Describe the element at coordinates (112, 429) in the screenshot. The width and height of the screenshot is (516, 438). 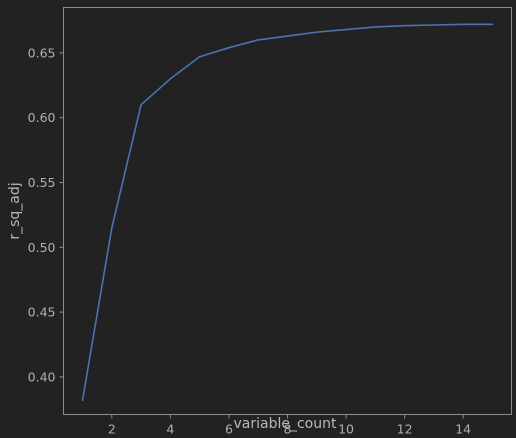
I see `x-tick-label: 2` at that location.